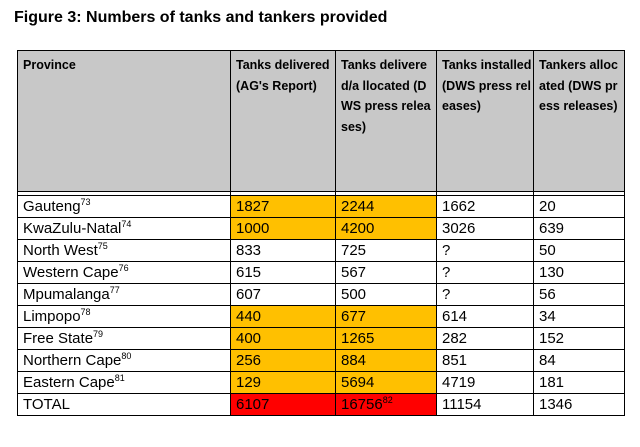 This screenshot has width=640, height=447. Describe the element at coordinates (124, 121) in the screenshot. I see `header-province: Province` at that location.